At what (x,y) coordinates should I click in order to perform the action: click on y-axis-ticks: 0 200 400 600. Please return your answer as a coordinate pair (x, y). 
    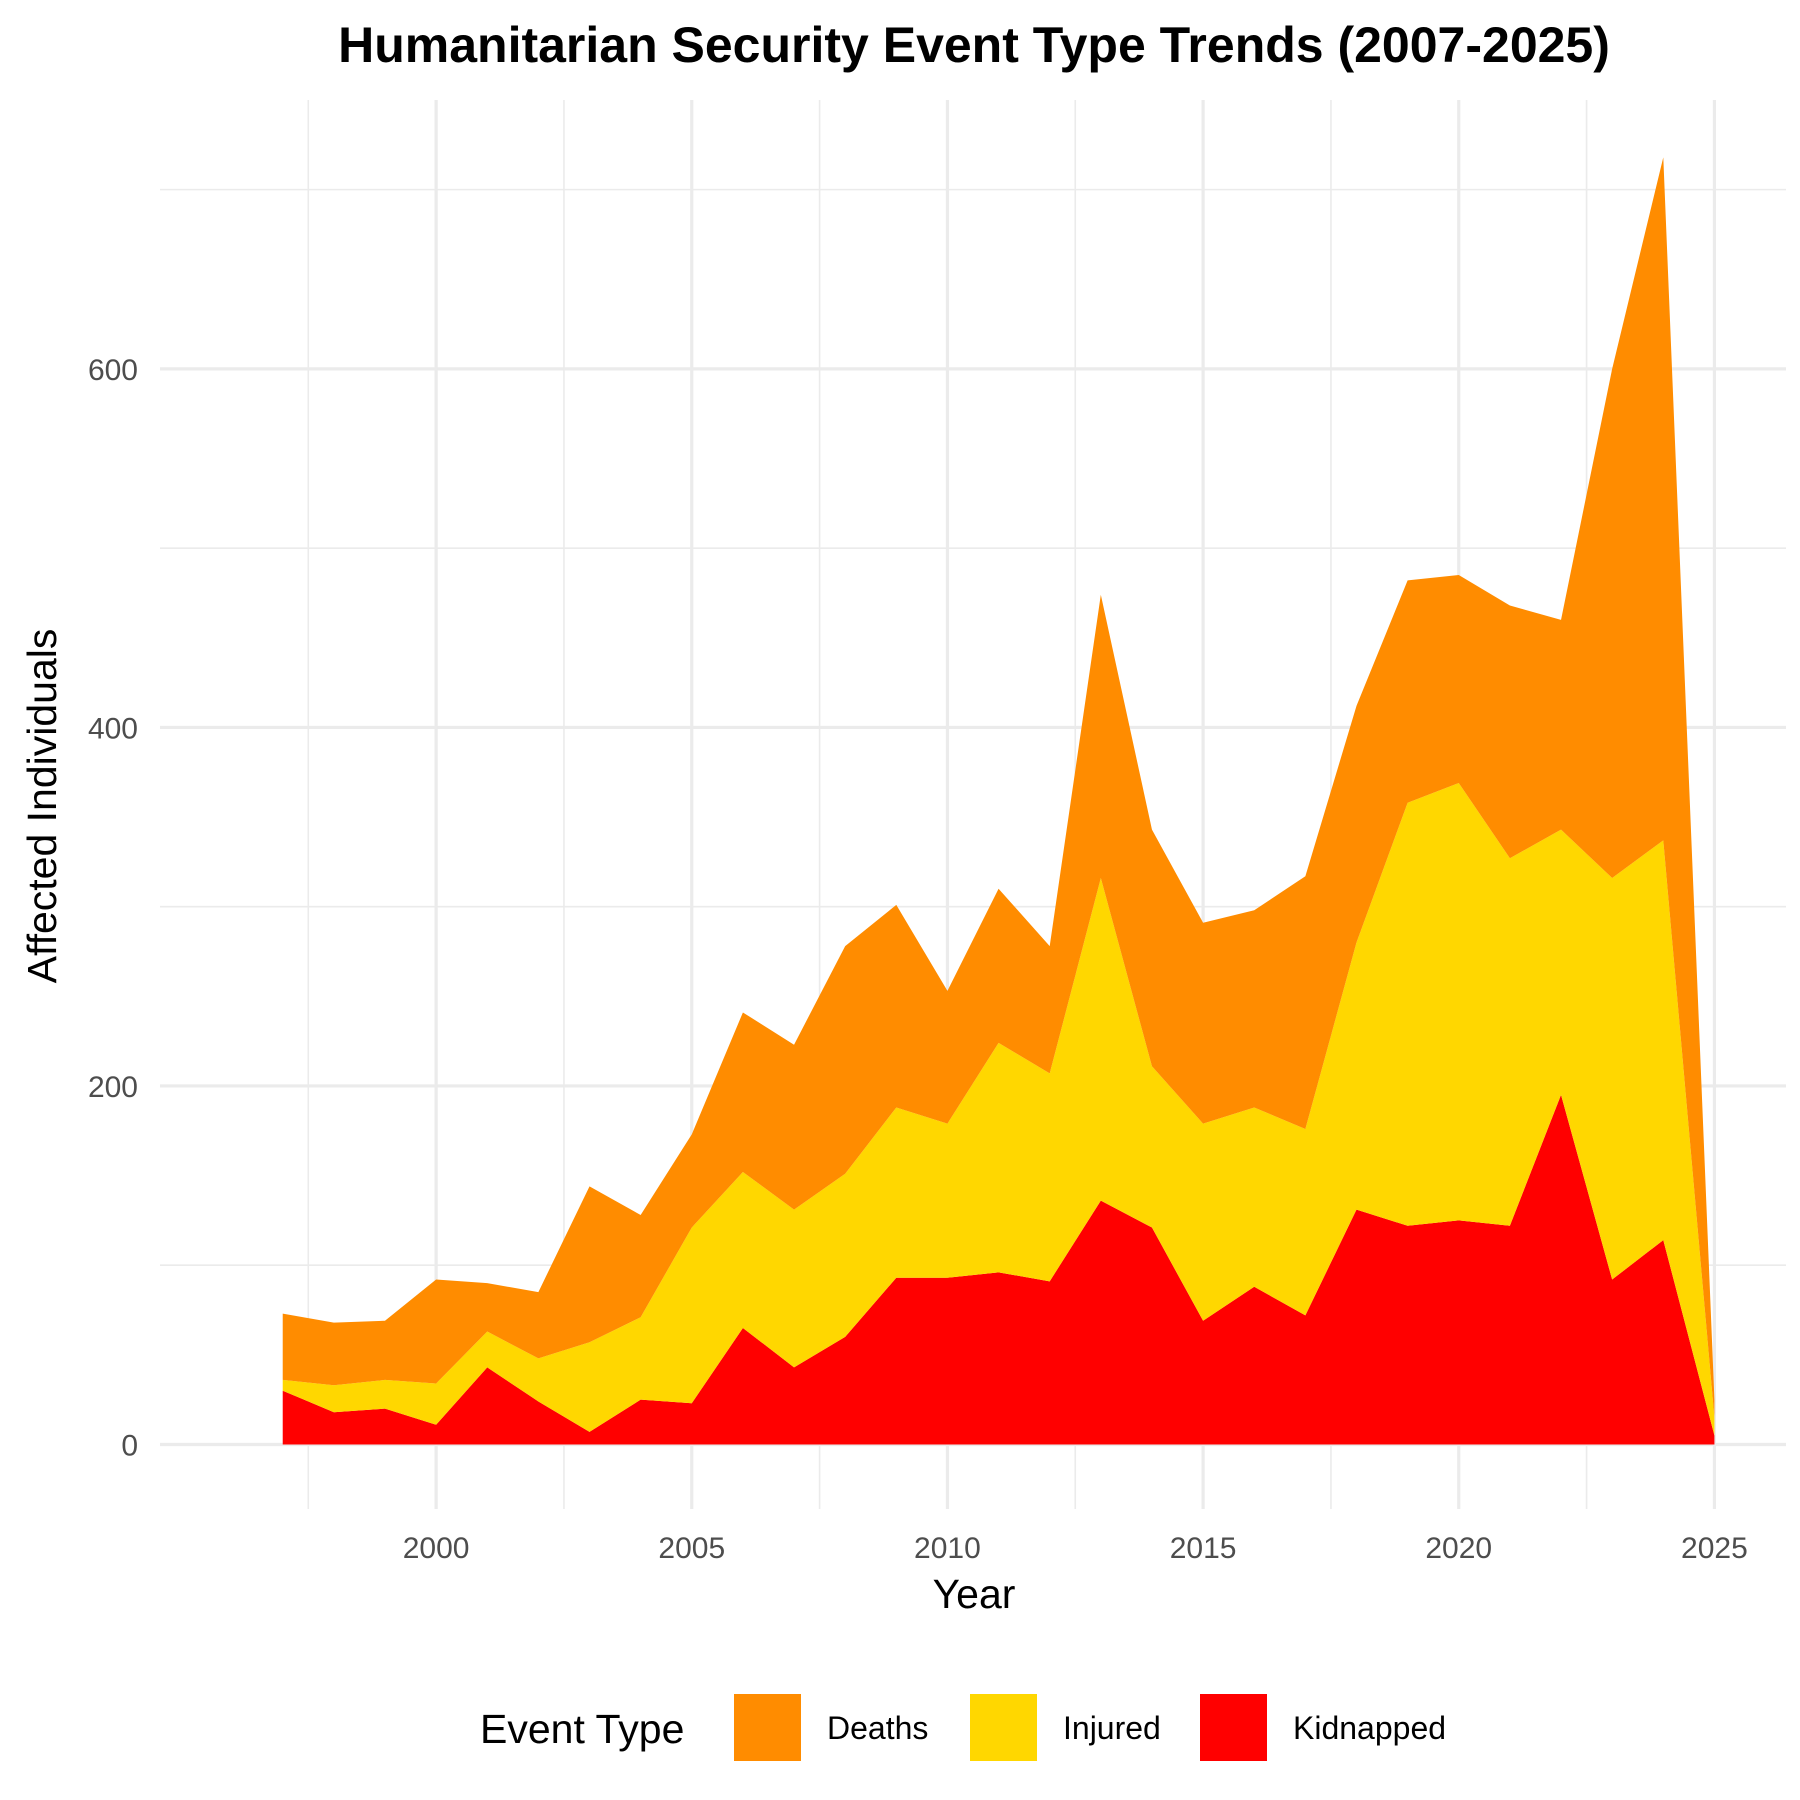
    Looking at the image, I should click on (113, 908).